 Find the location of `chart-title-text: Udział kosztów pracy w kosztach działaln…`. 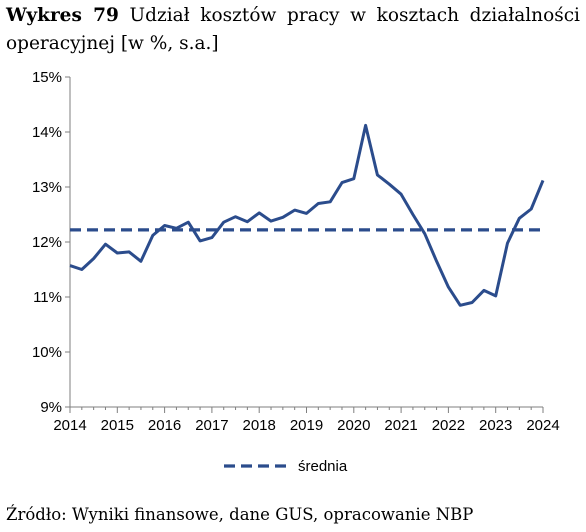

chart-title-text: Udział kosztów pracy w kosztach działaln… is located at coordinates (293, 29).